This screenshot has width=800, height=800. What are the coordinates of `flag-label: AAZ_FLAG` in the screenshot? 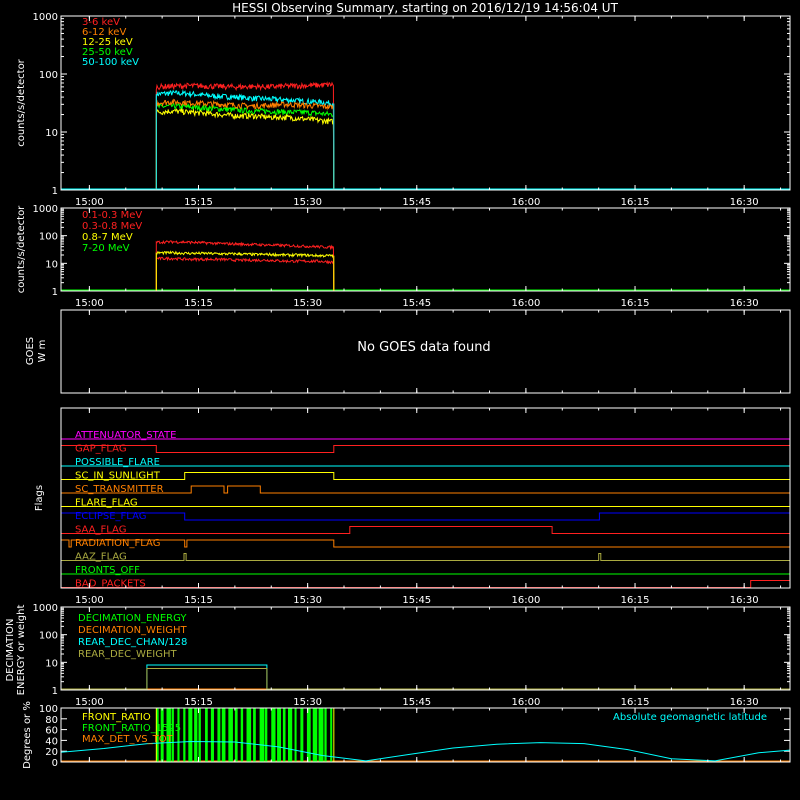 It's located at (101, 557).